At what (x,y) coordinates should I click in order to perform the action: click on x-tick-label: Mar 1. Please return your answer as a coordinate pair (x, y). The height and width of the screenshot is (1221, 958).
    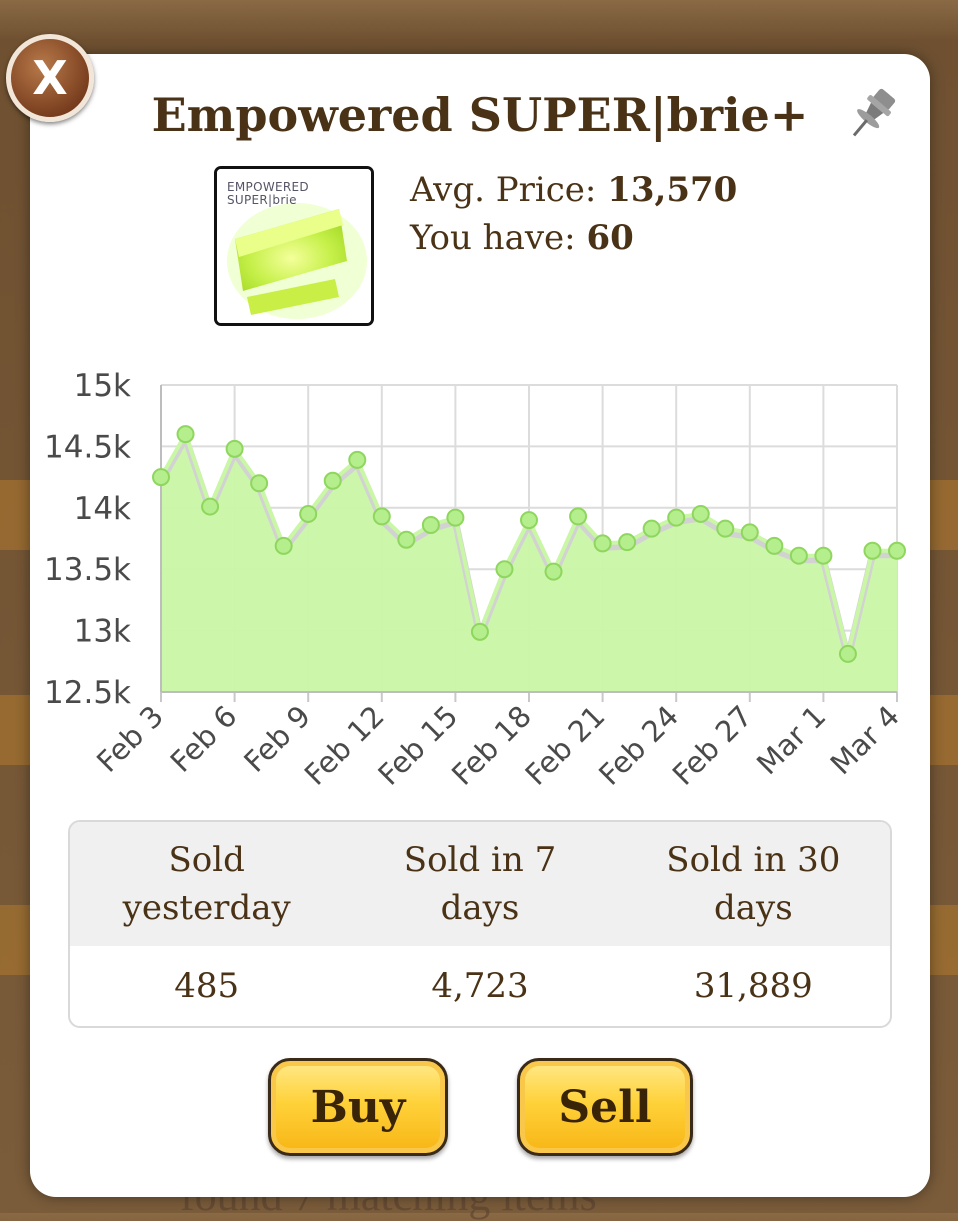
    Looking at the image, I should click on (791, 740).